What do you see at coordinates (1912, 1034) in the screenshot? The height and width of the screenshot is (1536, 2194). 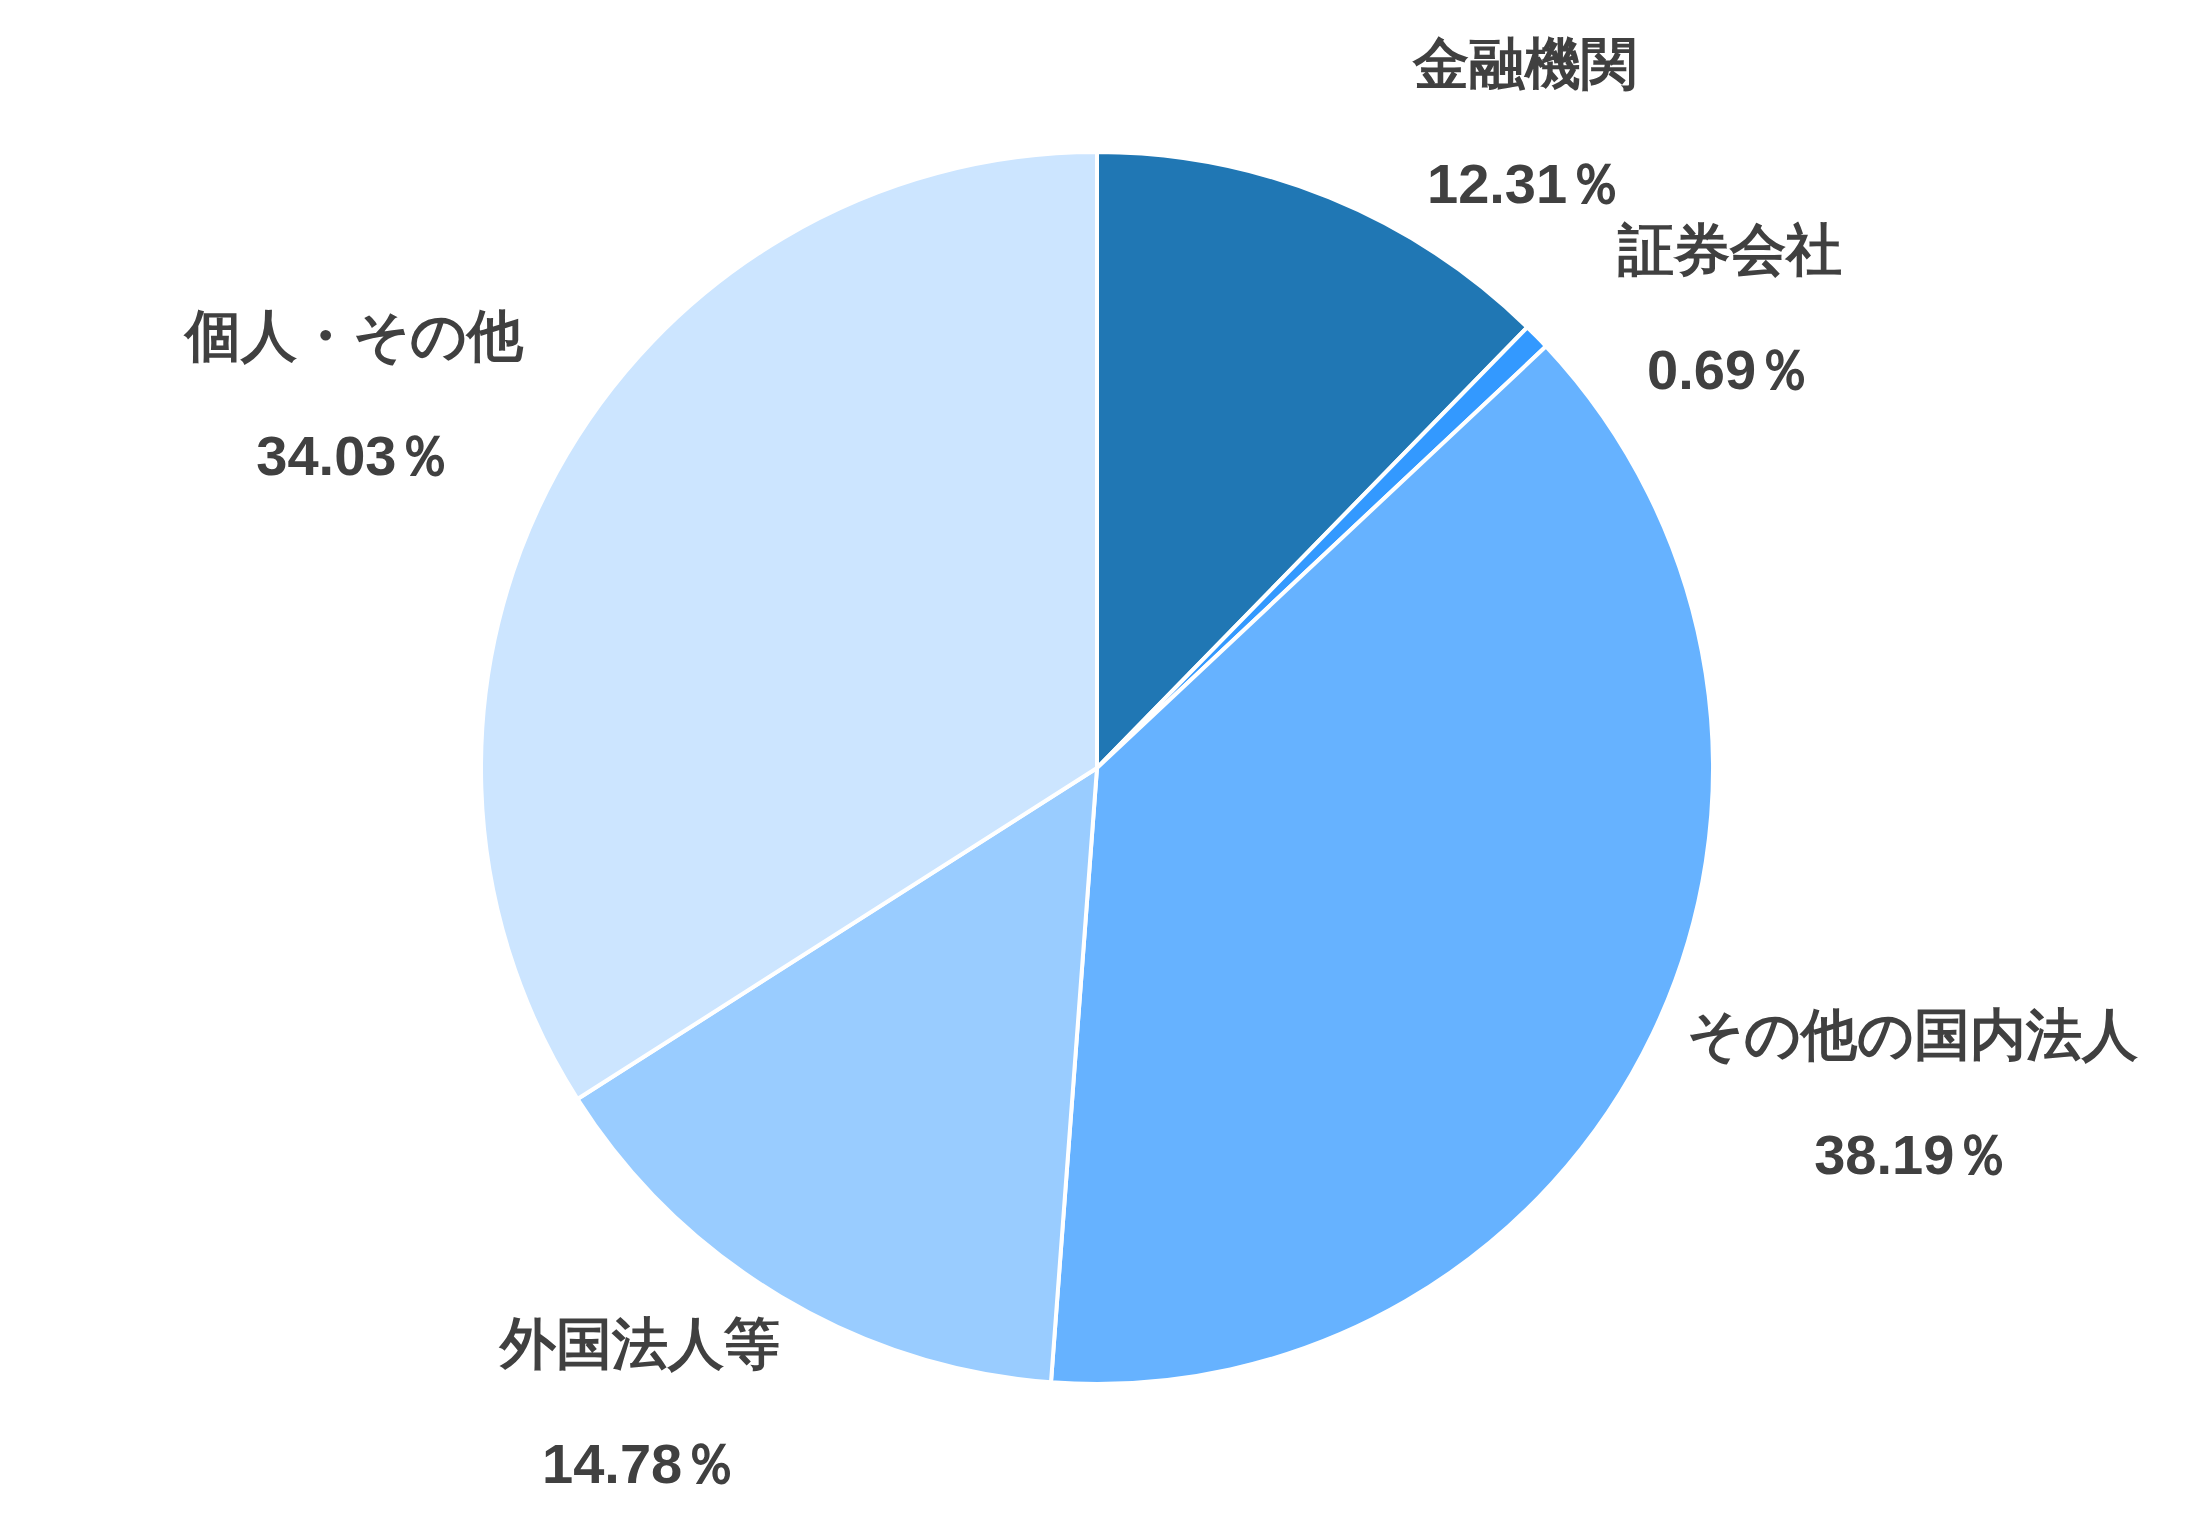 I see `slice-label: その他の国内法人` at bounding box center [1912, 1034].